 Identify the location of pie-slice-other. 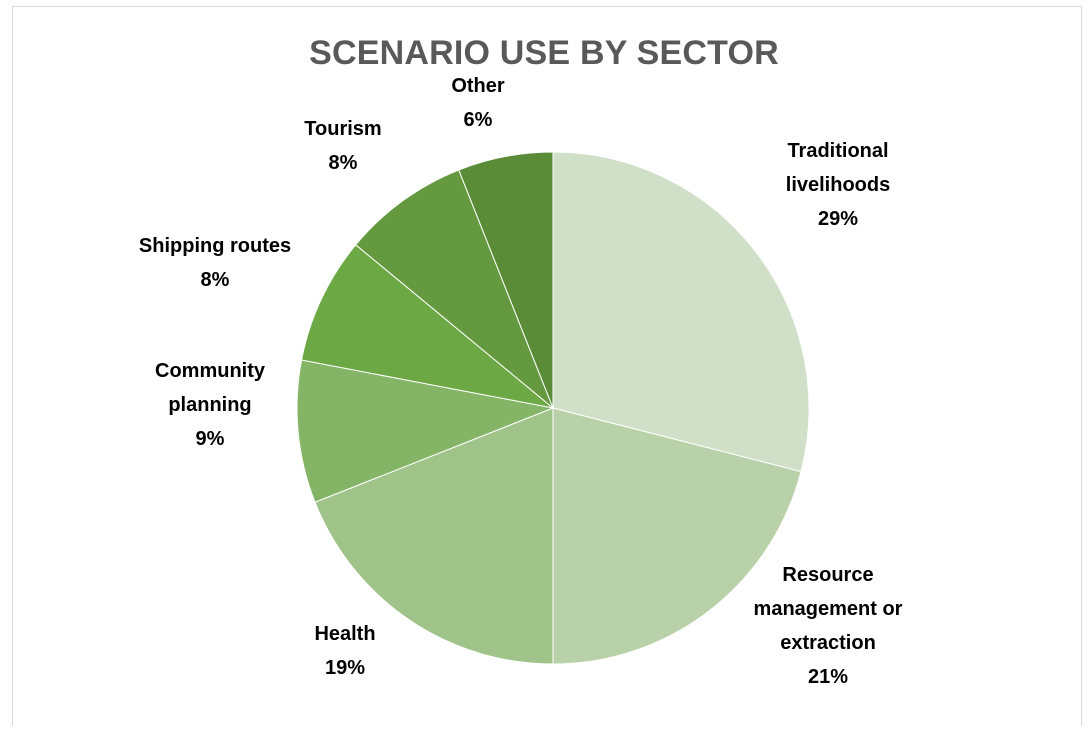
(506, 280).